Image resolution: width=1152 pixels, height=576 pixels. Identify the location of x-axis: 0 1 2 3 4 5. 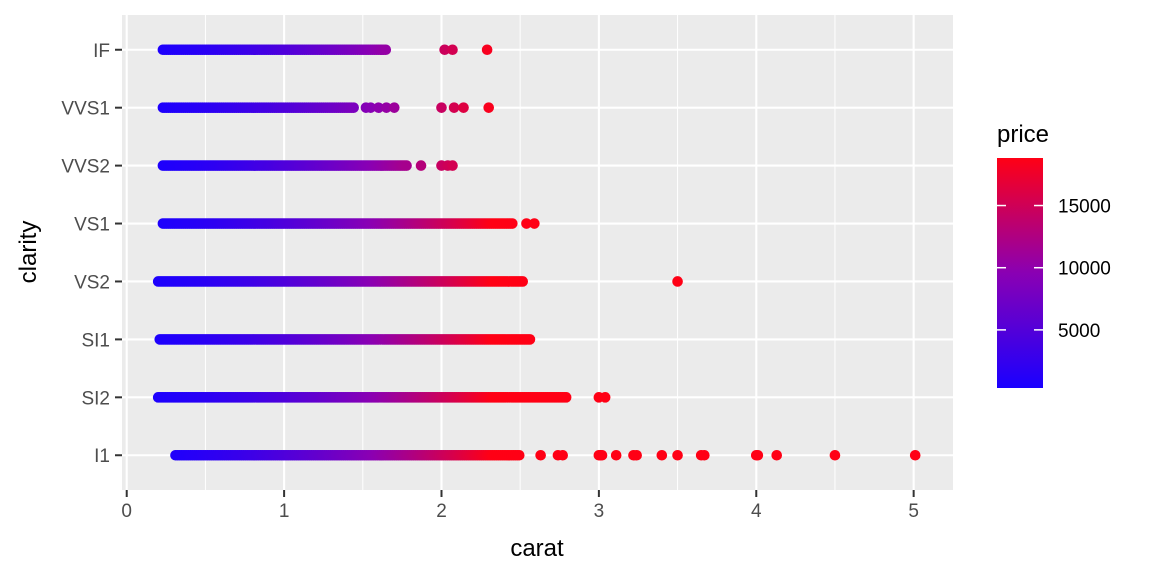
(520, 506).